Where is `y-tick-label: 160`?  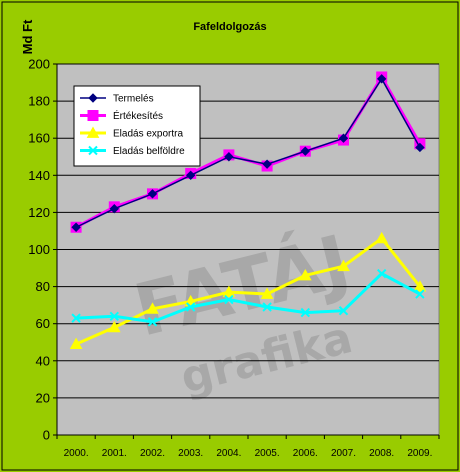 y-tick-label: 160 is located at coordinates (39, 138).